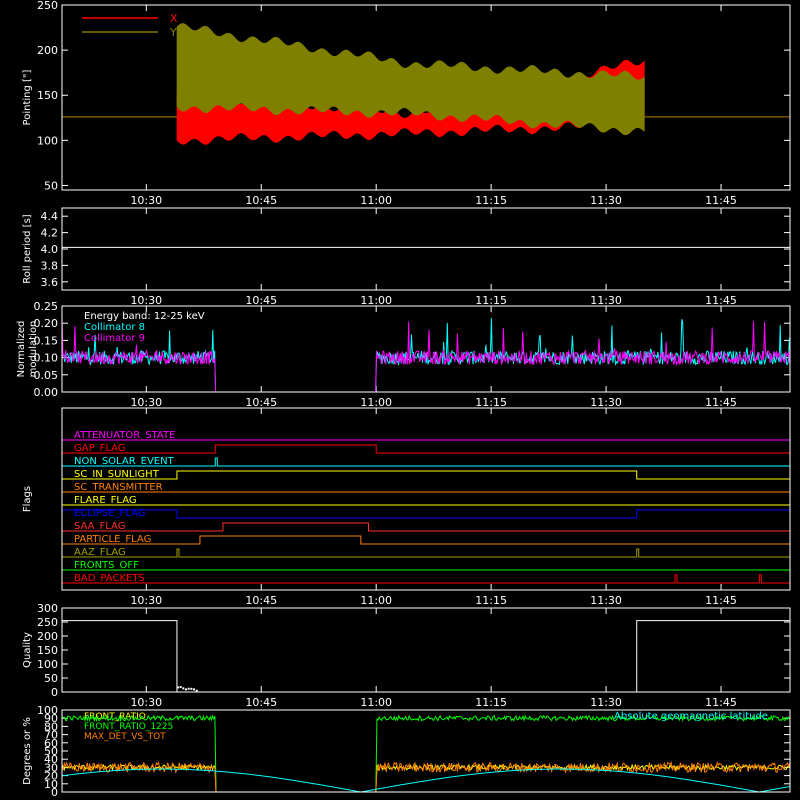 The image size is (800, 800). What do you see at coordinates (47, 650) in the screenshot?
I see `y-tick-label-4-3: 150` at bounding box center [47, 650].